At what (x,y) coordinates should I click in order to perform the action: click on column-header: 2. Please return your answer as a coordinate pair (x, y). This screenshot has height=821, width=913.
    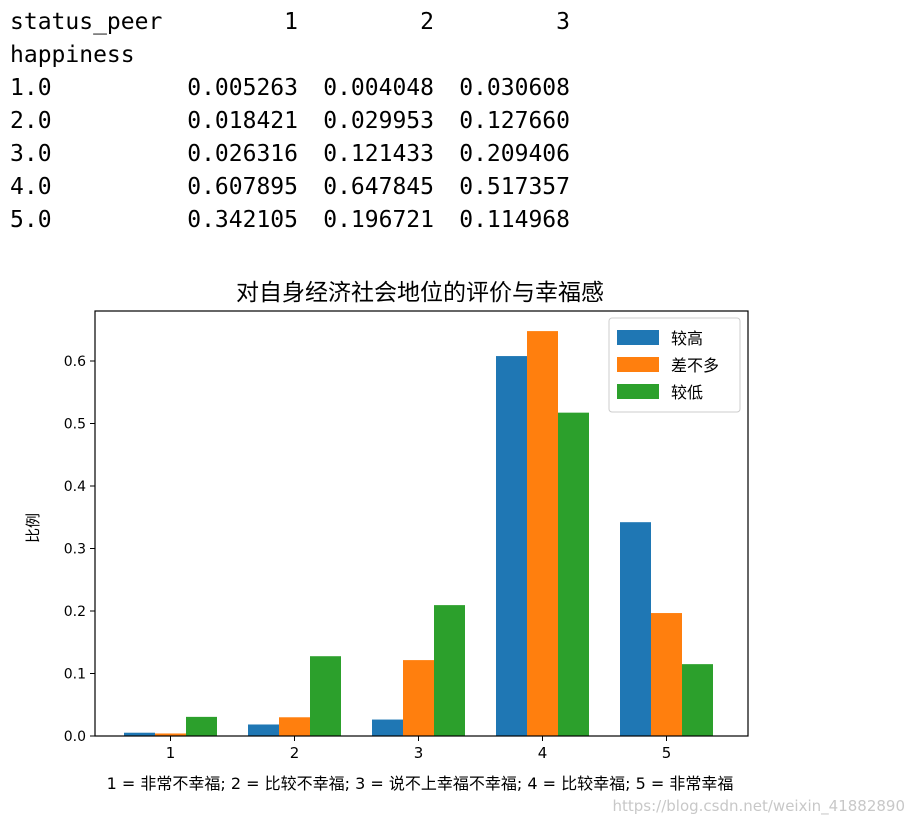
    Looking at the image, I should click on (427, 22).